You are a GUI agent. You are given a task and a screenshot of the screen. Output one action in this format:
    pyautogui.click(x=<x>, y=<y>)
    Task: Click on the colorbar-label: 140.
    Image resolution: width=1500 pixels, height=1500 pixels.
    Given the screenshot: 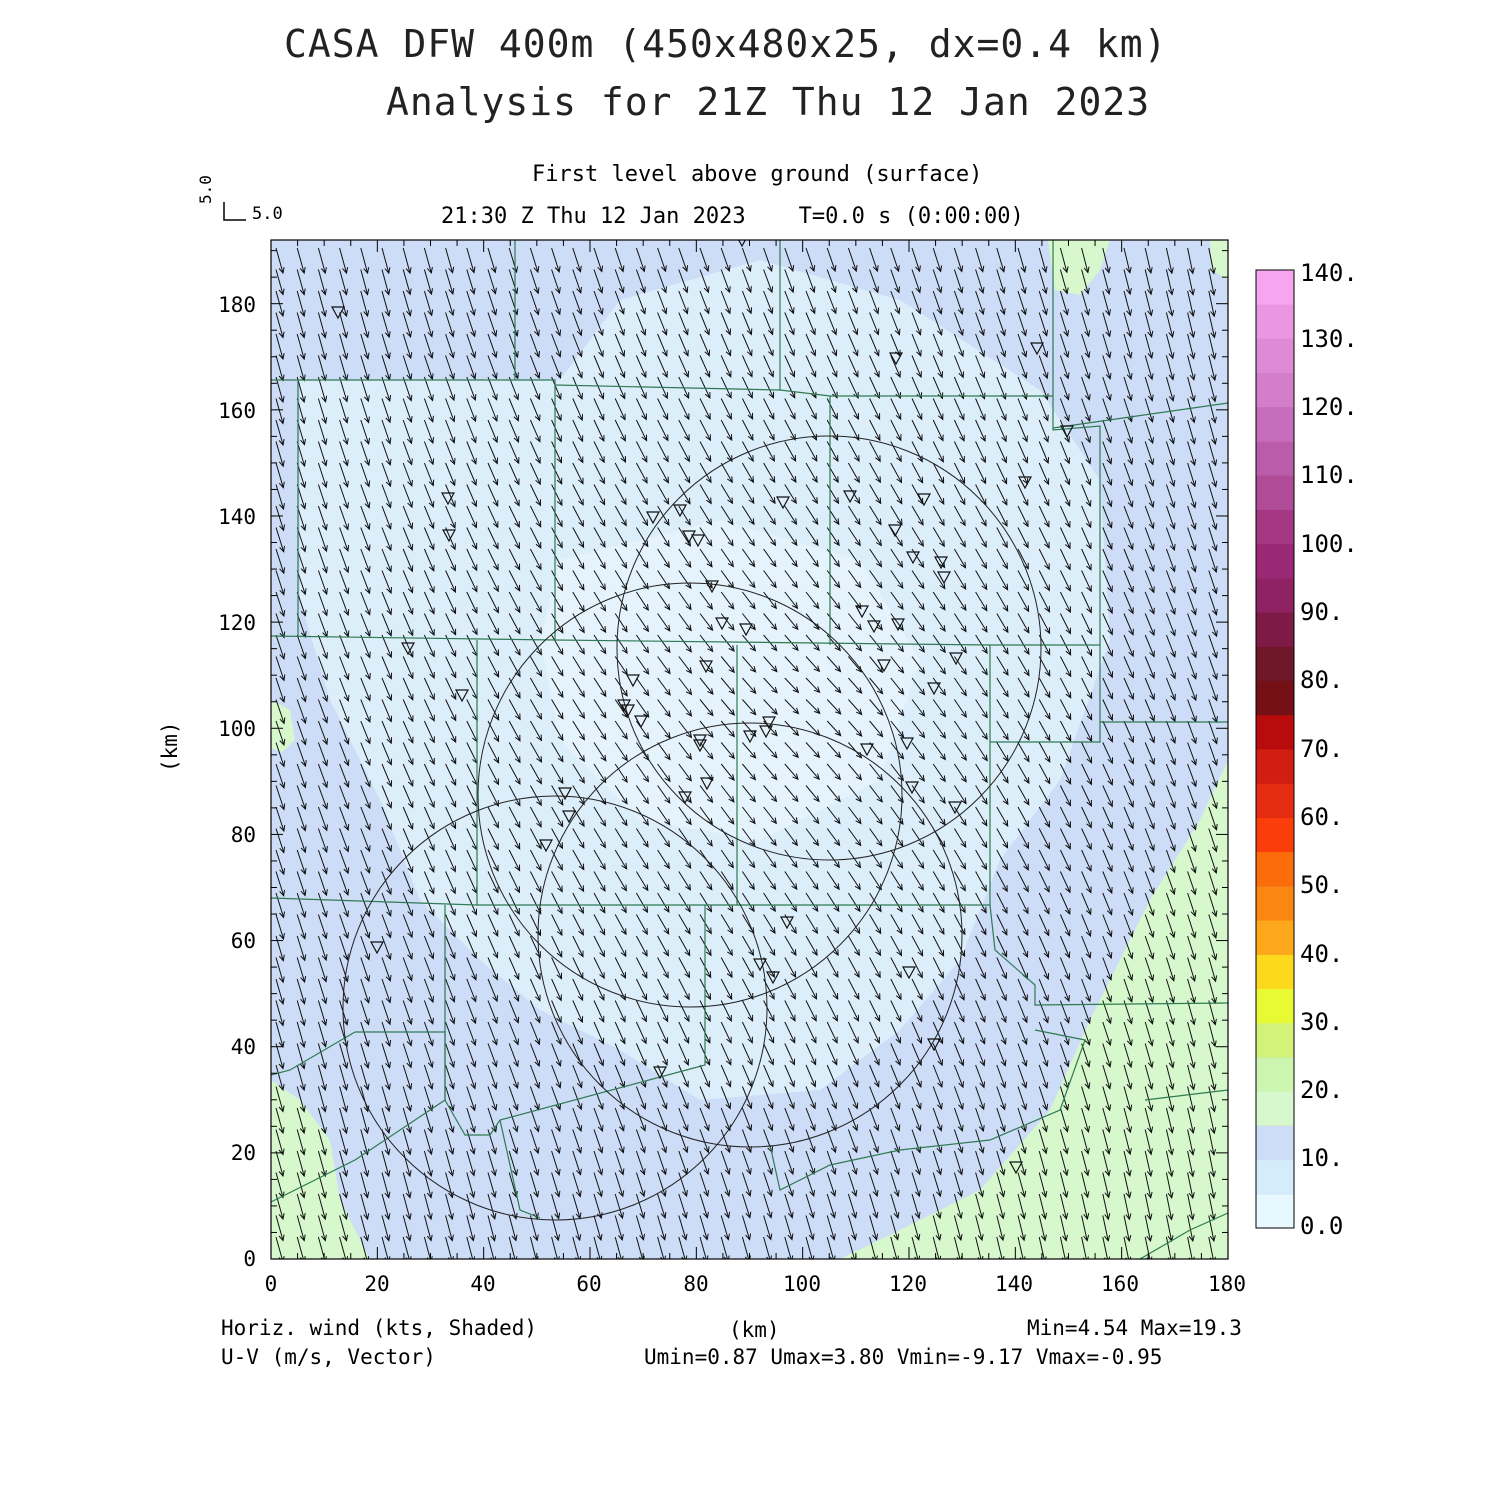 What is the action you would take?
    pyautogui.click(x=1329, y=273)
    